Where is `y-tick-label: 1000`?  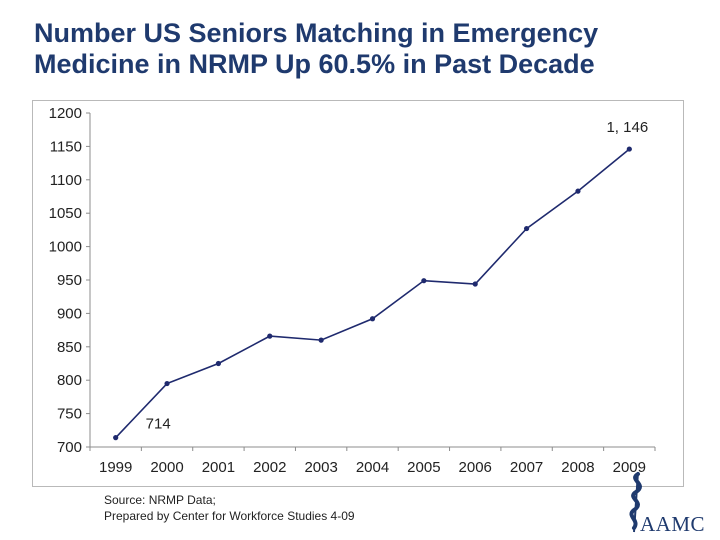 y-tick-label: 1000 is located at coordinates (65, 247).